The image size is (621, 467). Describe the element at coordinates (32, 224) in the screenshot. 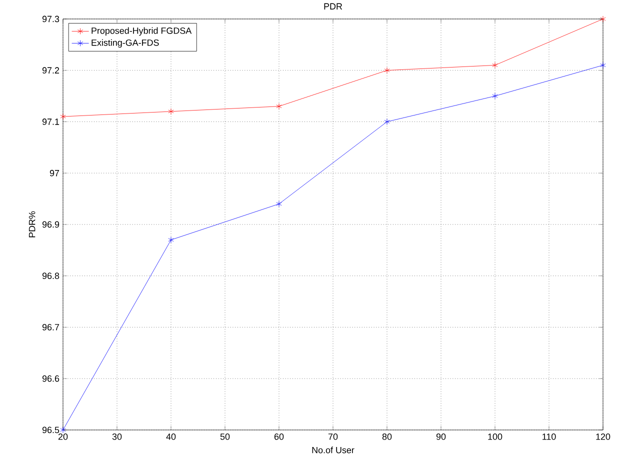

I see `y-axis-title: PDR%` at that location.